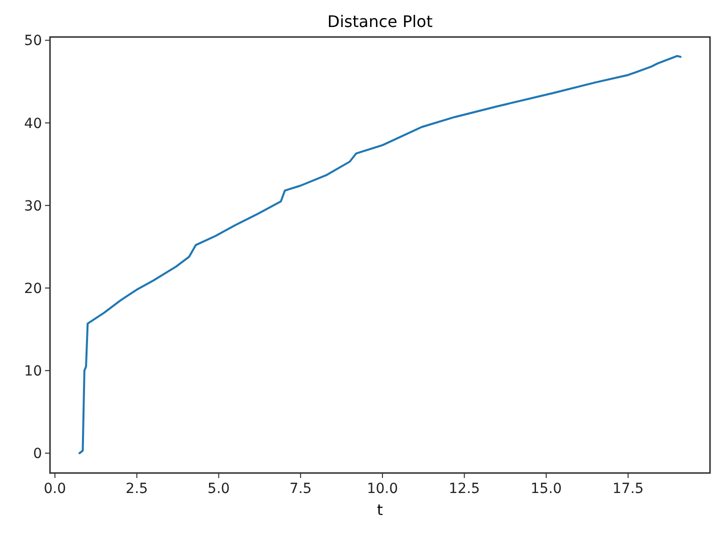 The image size is (718, 536). I want to click on y-tick-label: 0, so click(37, 454).